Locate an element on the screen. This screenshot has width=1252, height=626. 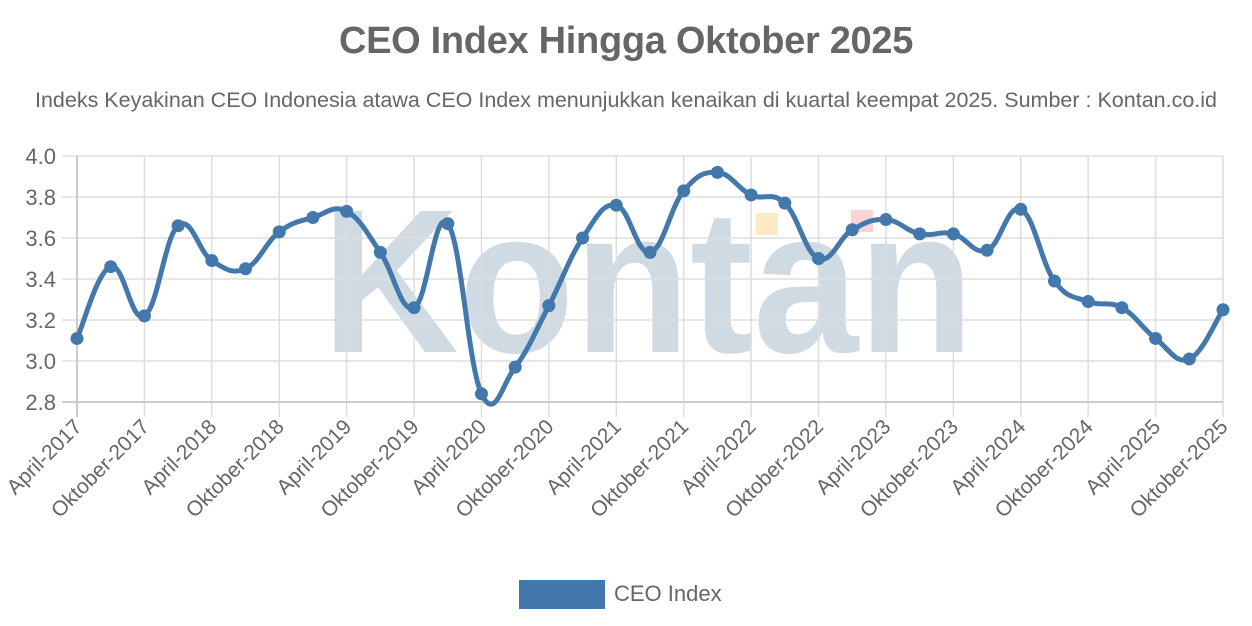
legend: CEO Index is located at coordinates (620, 594).